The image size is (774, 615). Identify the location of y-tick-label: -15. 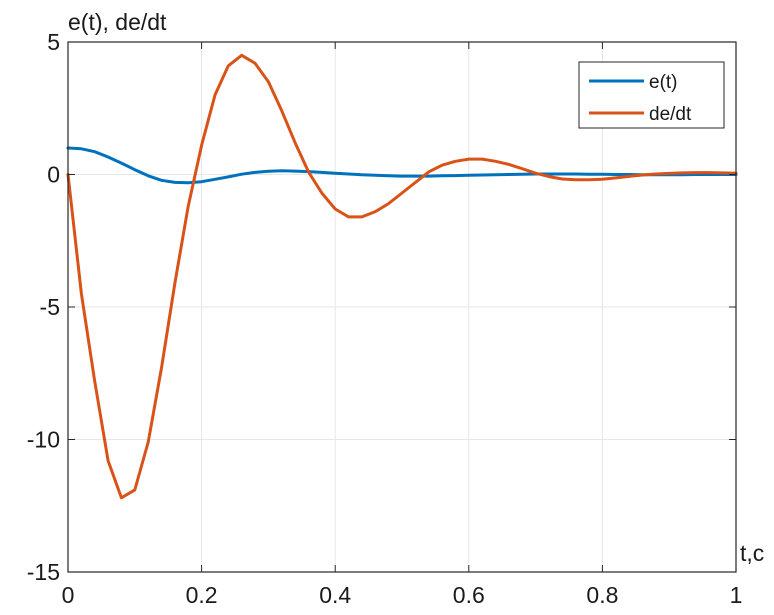
(43, 572).